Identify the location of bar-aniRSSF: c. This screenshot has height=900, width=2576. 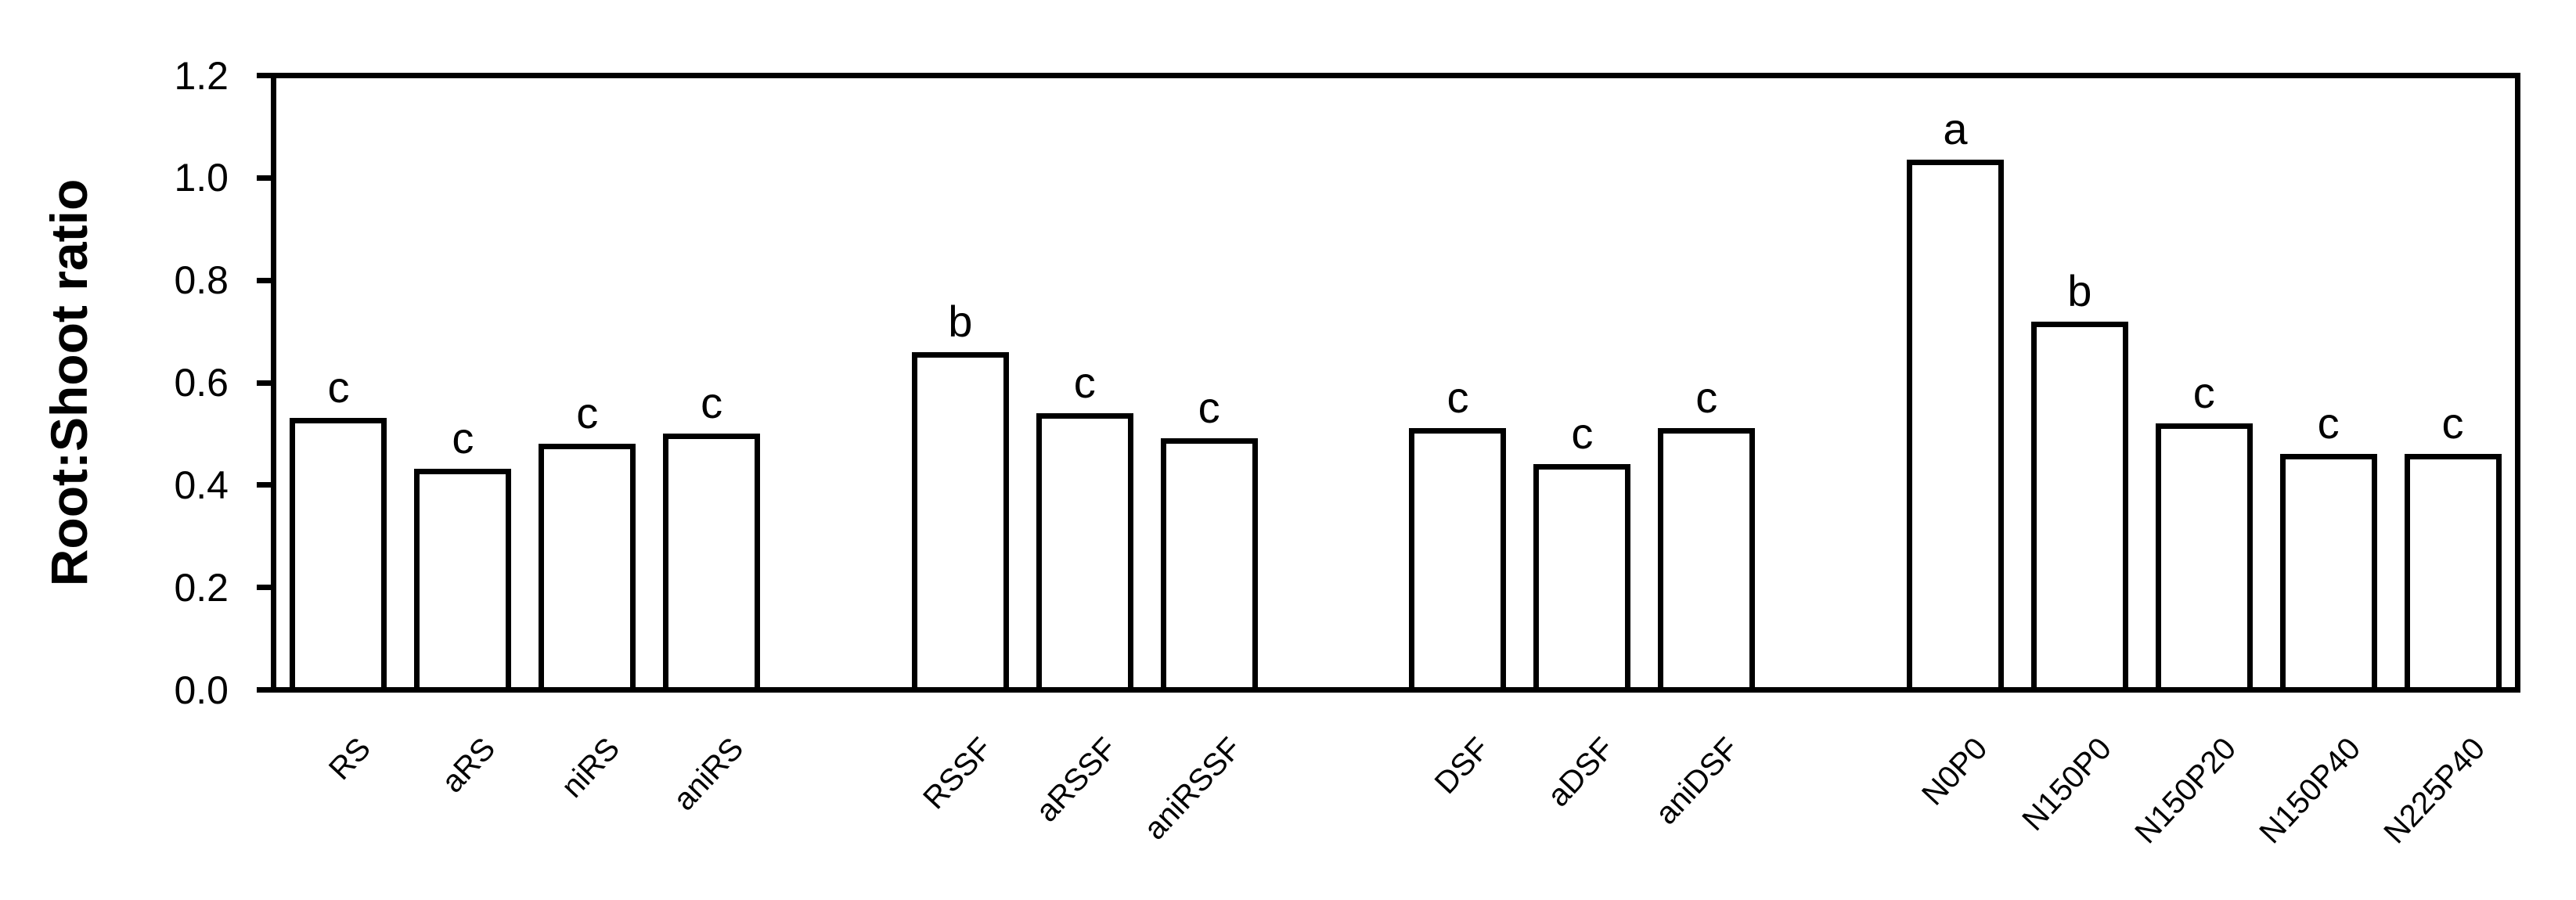
(1209, 536).